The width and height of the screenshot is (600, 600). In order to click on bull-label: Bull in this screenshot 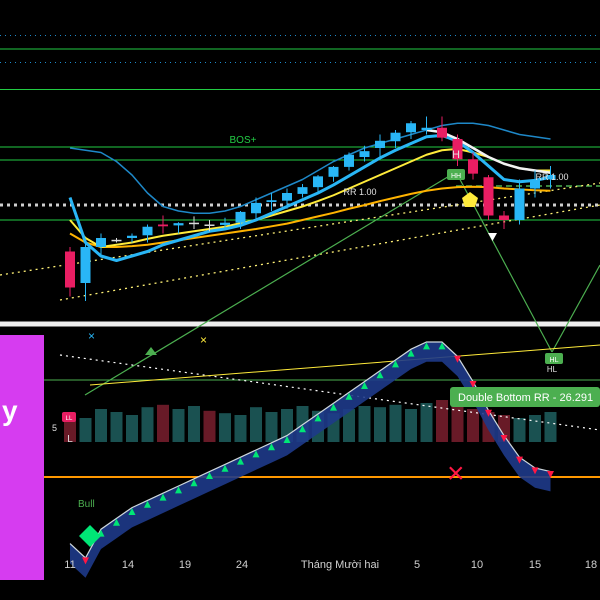, I will do `click(86, 504)`.